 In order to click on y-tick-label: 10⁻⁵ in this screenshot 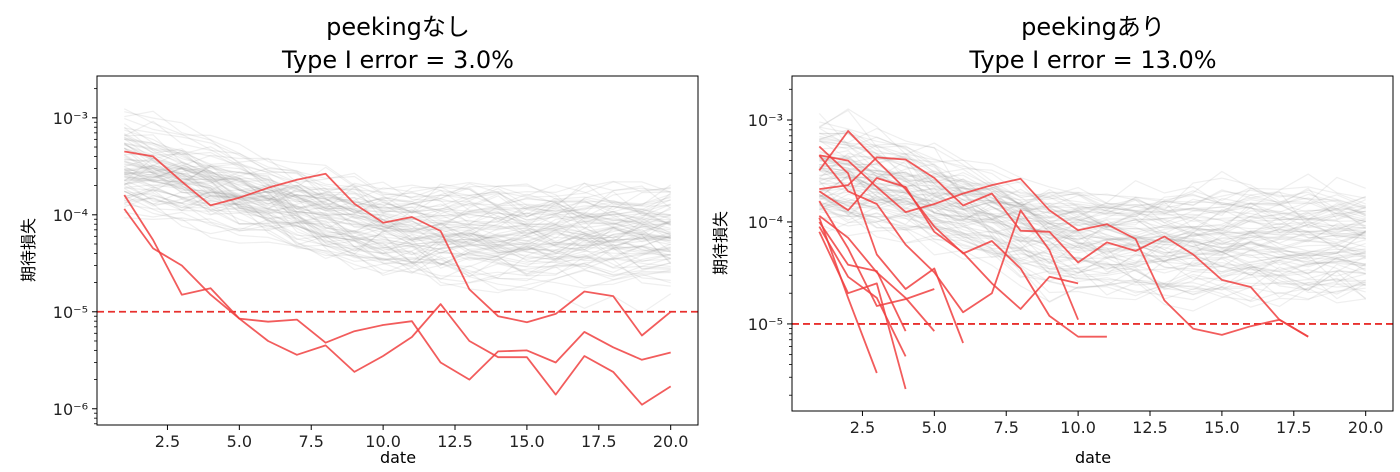, I will do `click(765, 324)`.